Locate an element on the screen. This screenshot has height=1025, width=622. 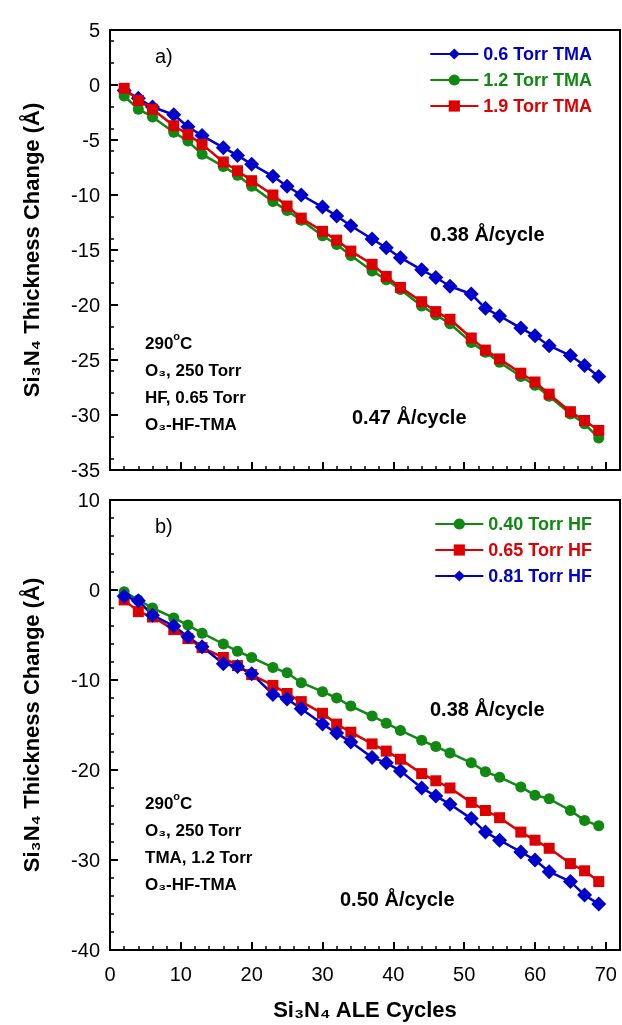
x-axis-title: Si₃N₄ ALE Cycles is located at coordinates (365, 1009).